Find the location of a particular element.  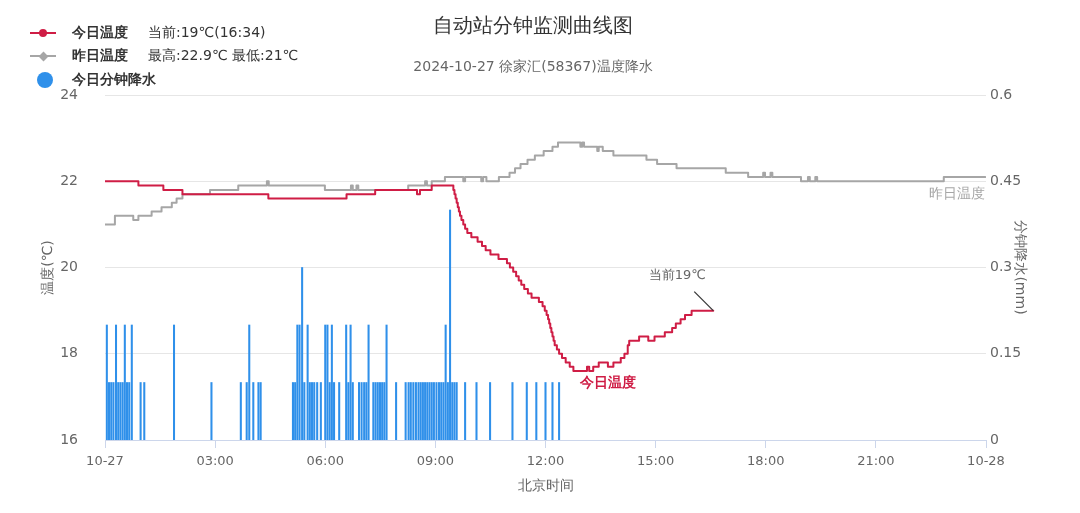

legend-label: 今日温度 is located at coordinates (100, 32).